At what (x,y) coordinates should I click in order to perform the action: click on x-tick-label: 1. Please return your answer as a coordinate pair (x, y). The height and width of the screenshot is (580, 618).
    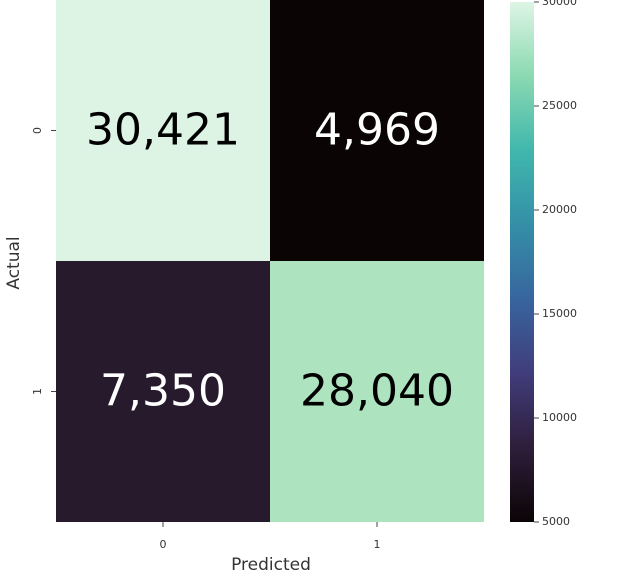
    Looking at the image, I should click on (377, 544).